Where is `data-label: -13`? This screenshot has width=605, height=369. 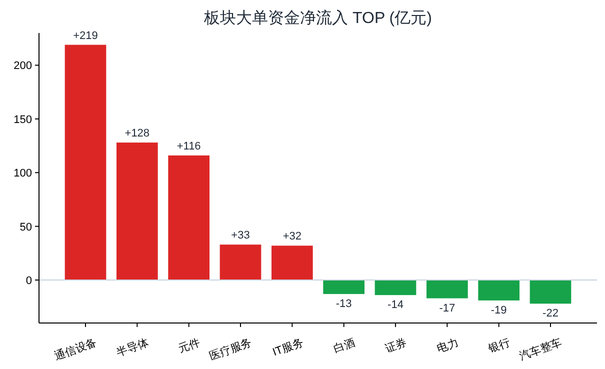 data-label: -13 is located at coordinates (344, 304).